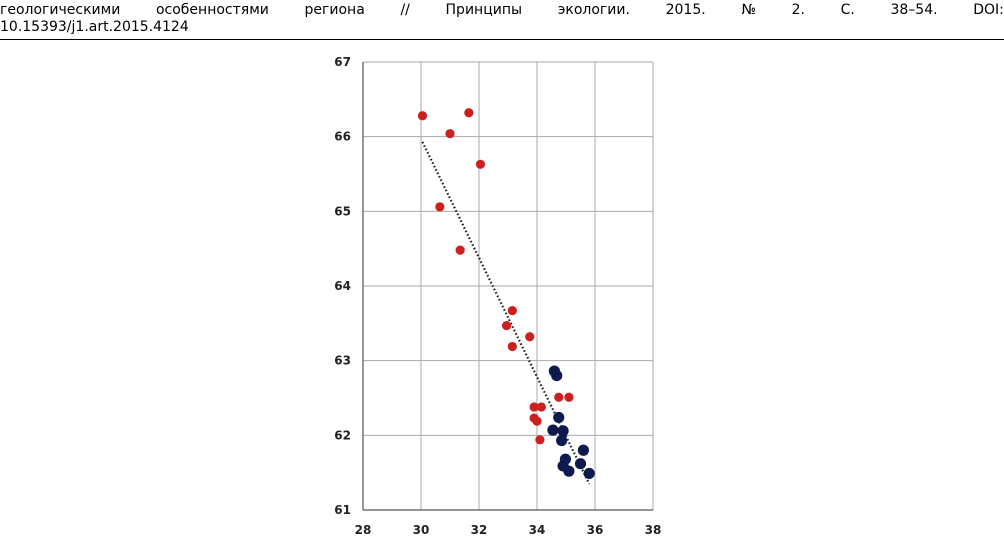  Describe the element at coordinates (334, 10) in the screenshot. I see `citation-word: региона` at that location.